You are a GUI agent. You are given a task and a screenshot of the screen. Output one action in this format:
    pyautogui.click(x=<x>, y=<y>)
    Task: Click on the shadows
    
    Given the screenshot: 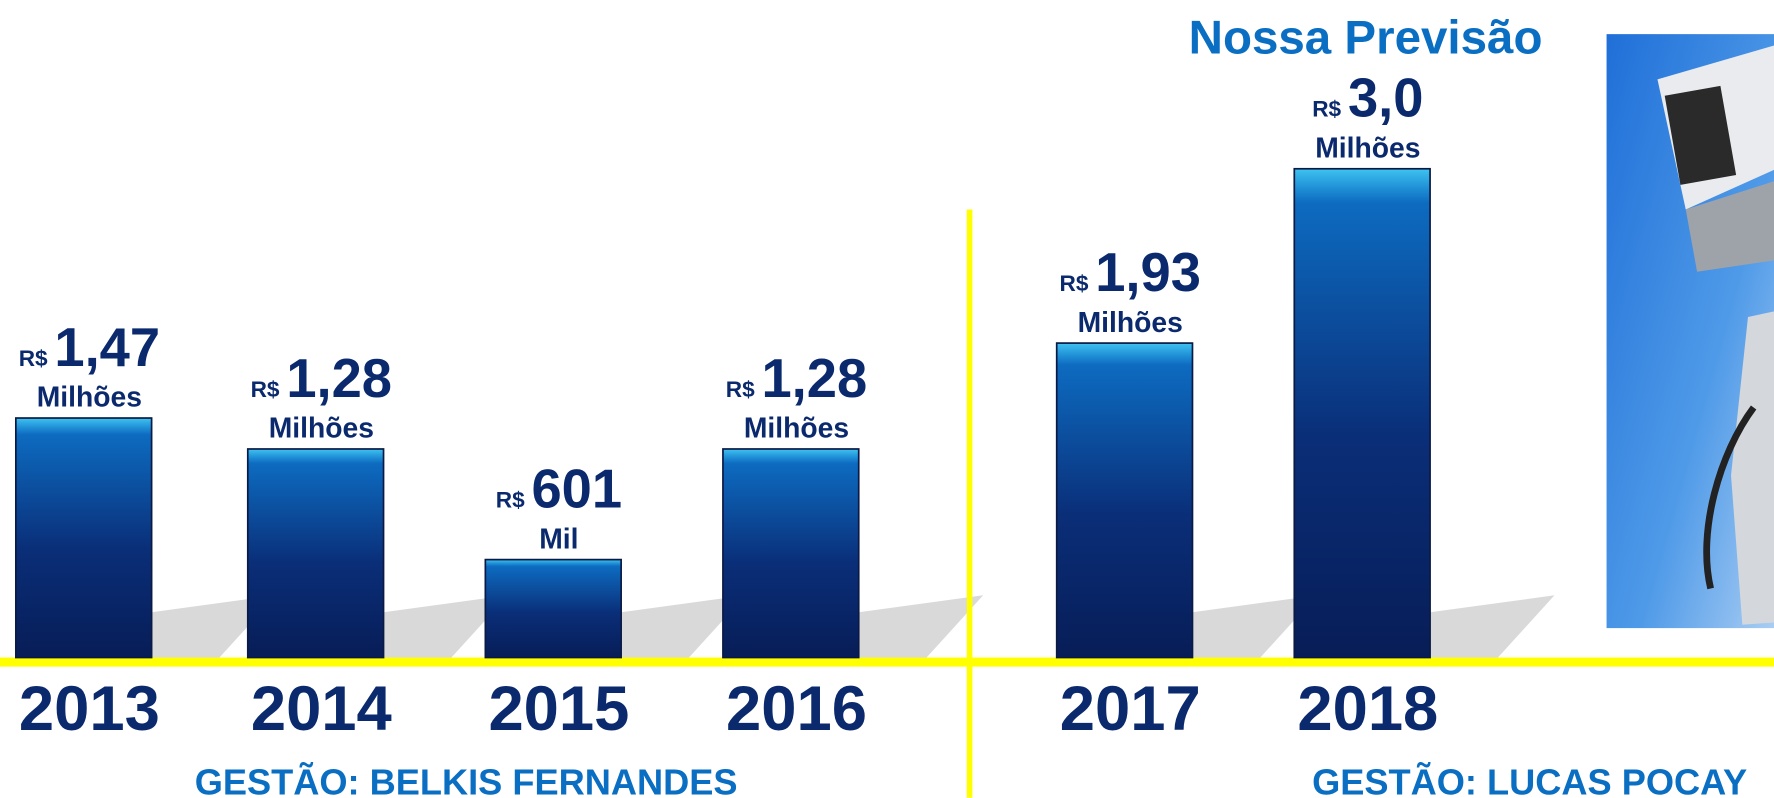 What is the action you would take?
    pyautogui.click(x=853, y=626)
    